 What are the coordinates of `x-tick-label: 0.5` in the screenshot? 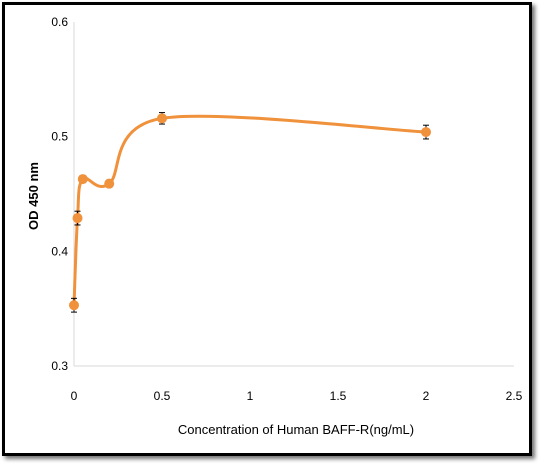 It's located at (162, 396).